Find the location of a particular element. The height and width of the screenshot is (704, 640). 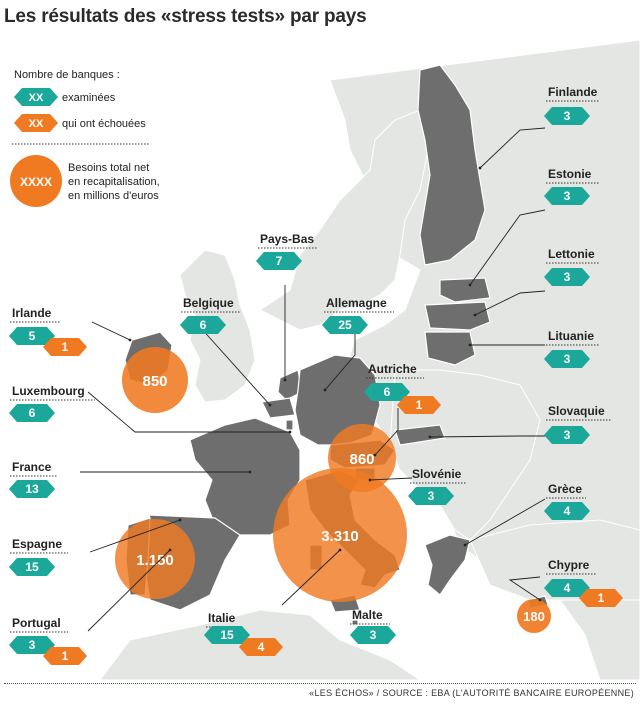

label-belgique: Belgique is located at coordinates (208, 303).